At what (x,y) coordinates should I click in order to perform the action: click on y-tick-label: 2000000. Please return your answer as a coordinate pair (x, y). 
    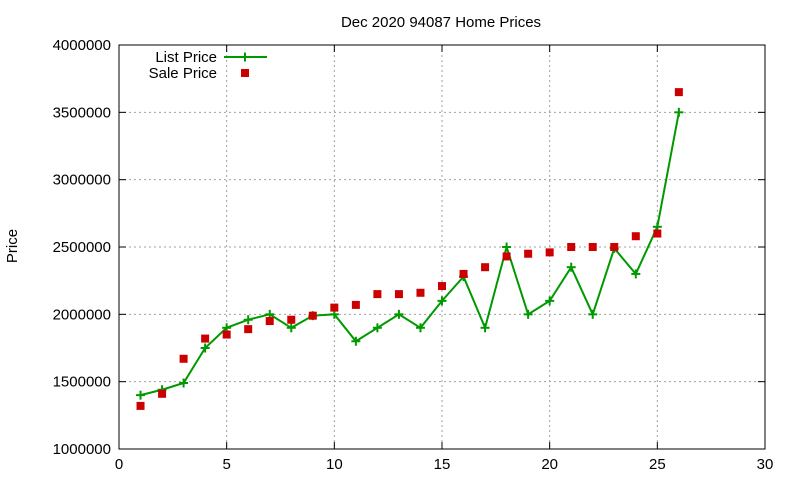
    Looking at the image, I should click on (82, 314).